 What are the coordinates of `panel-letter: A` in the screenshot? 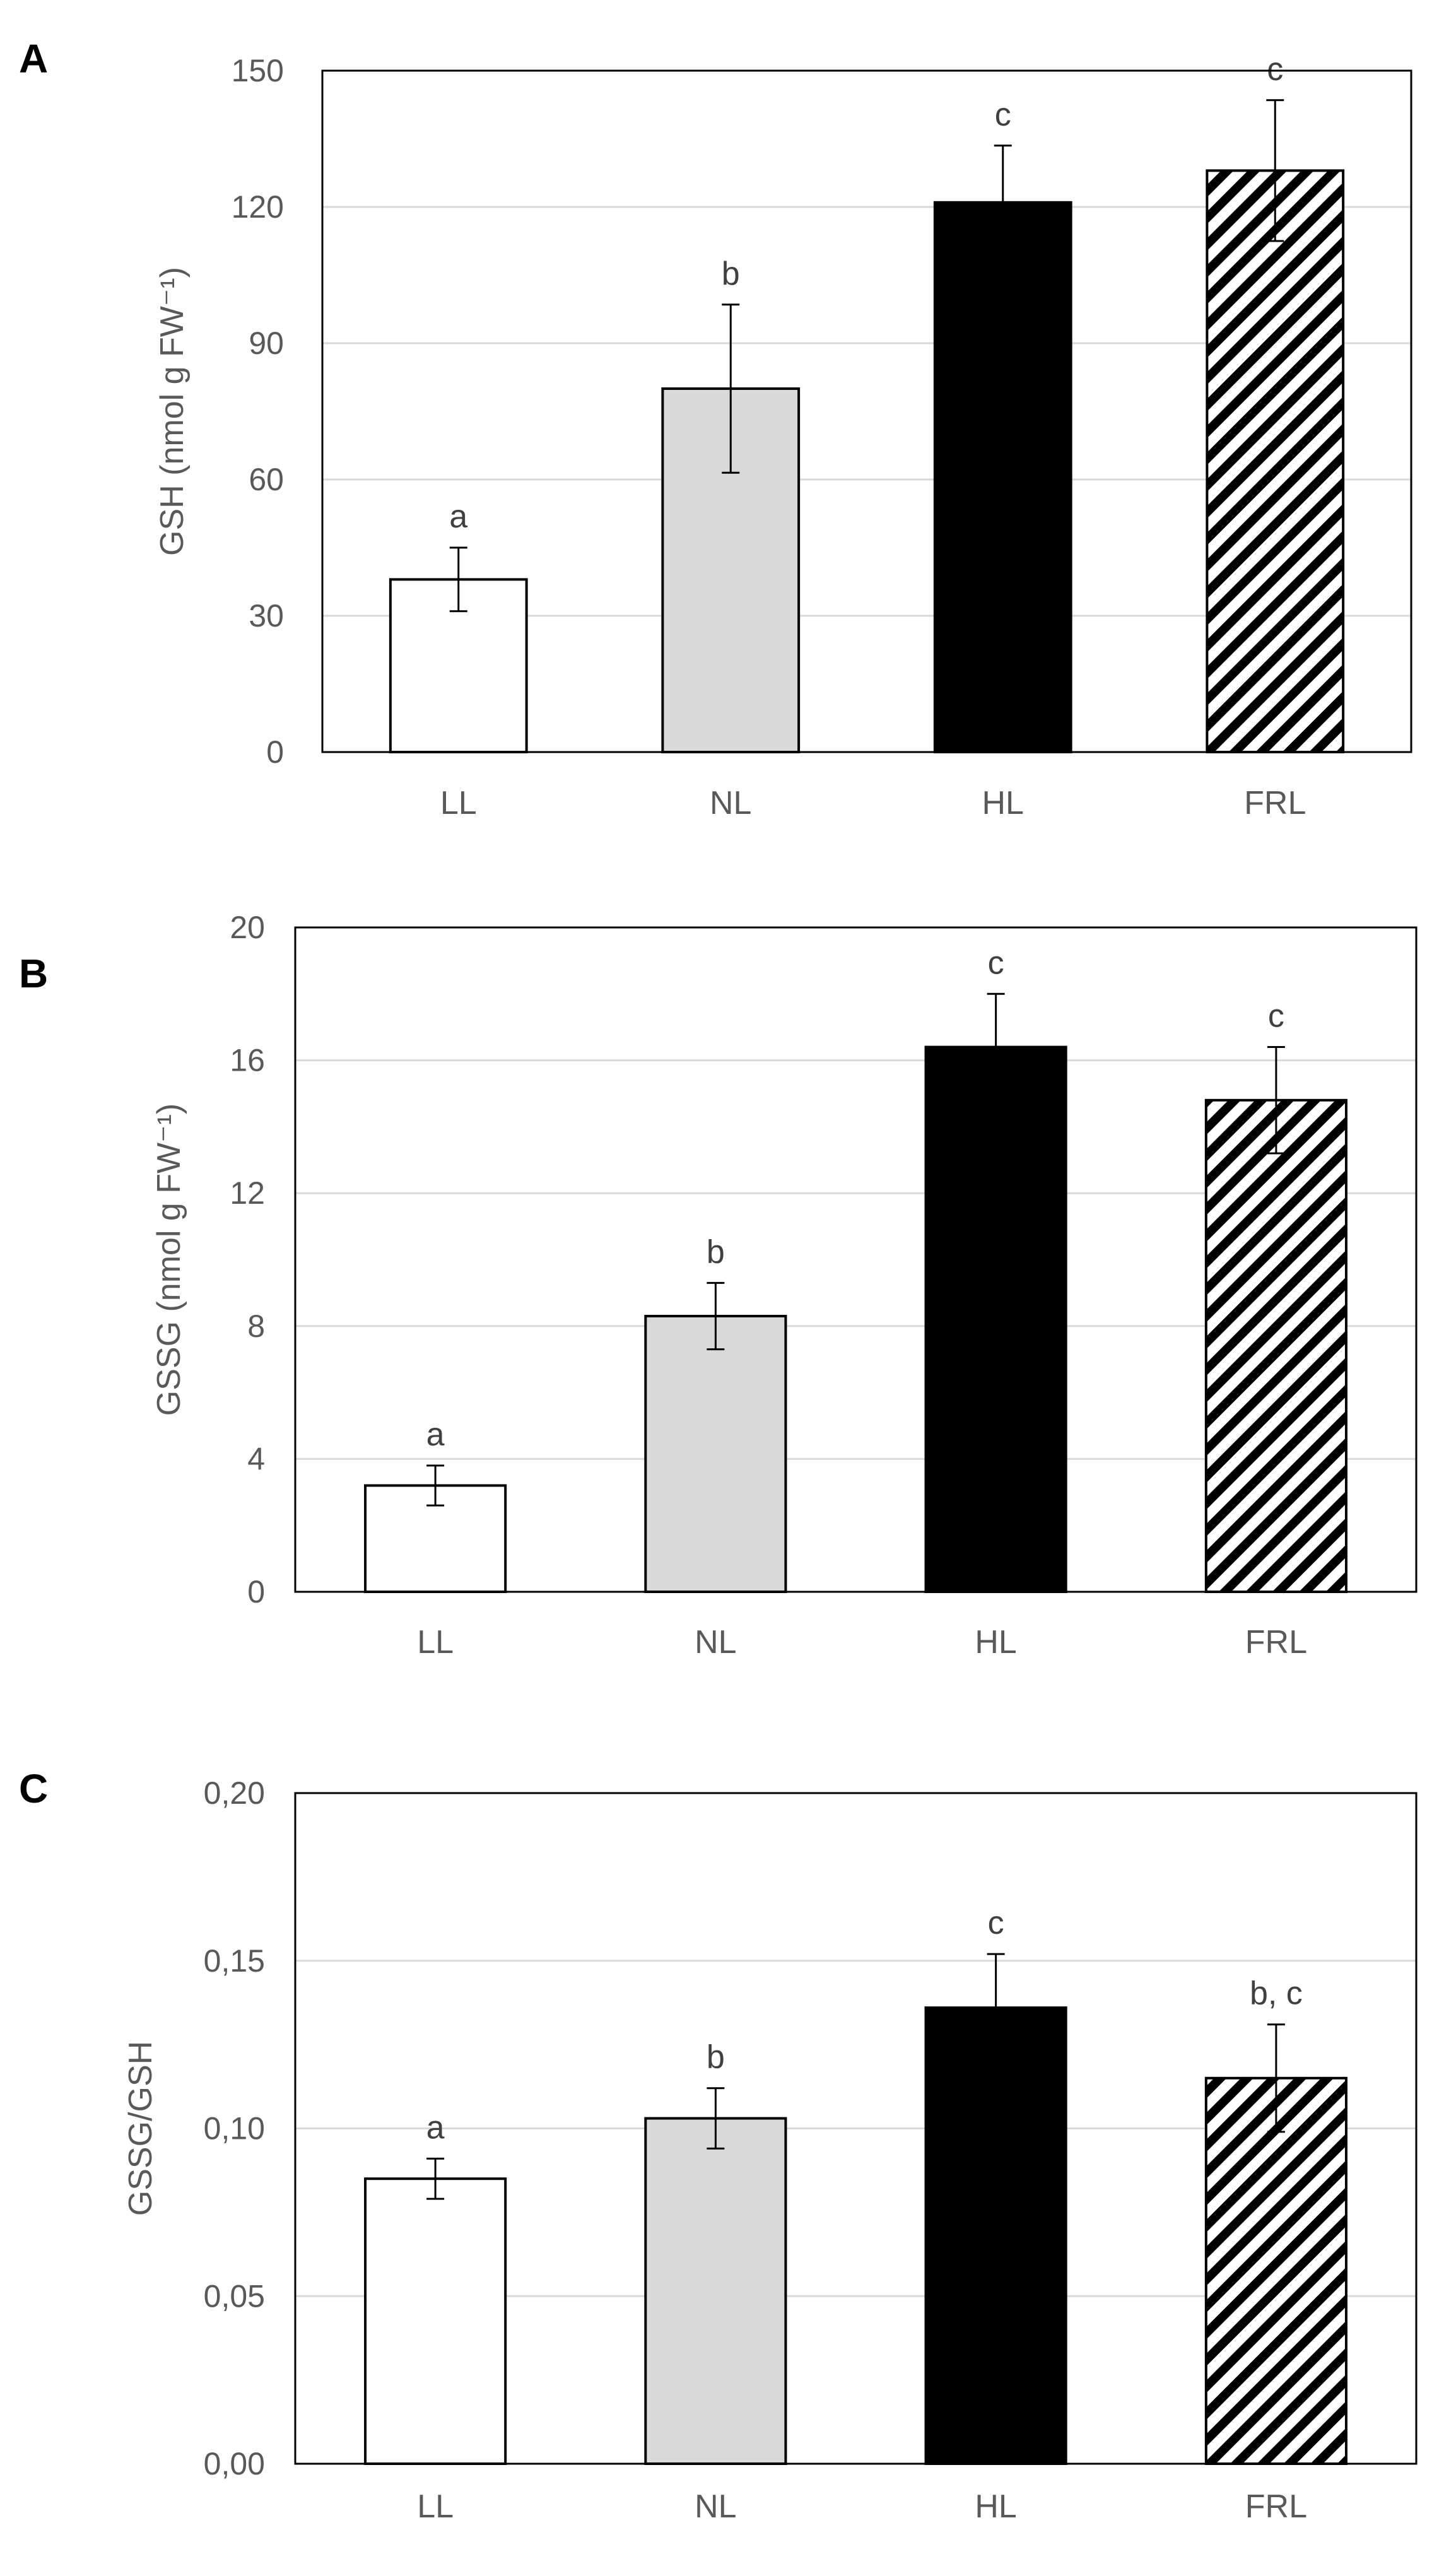 It's located at (33, 58).